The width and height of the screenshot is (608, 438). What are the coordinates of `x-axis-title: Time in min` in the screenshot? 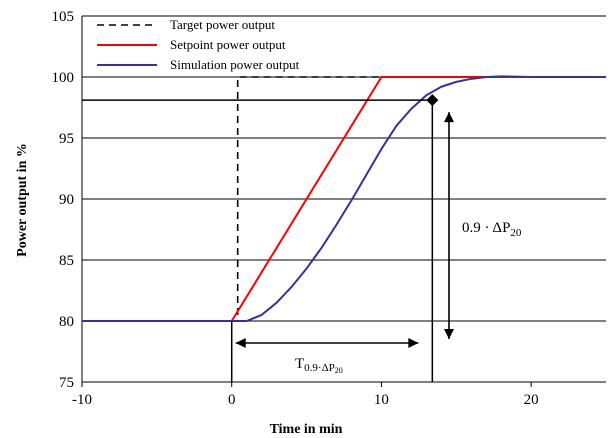 It's located at (306, 429).